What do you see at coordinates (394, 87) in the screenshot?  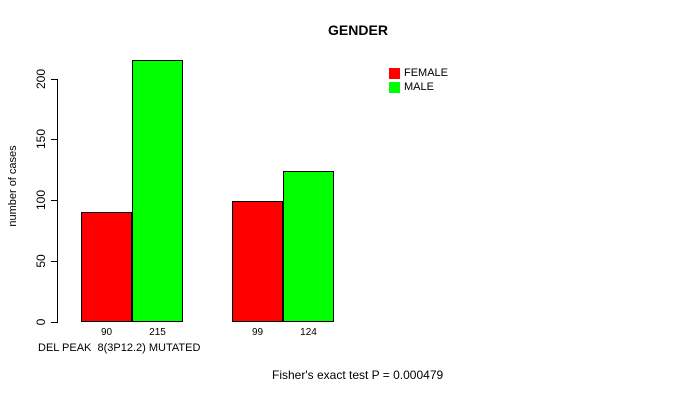 I see `legend-swatch-male` at bounding box center [394, 87].